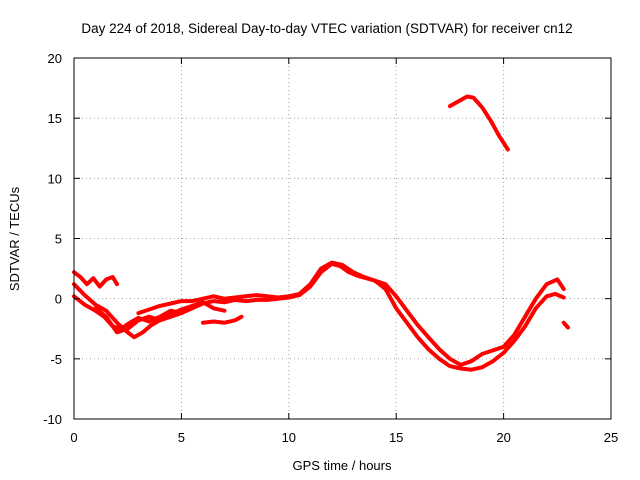 The width and height of the screenshot is (640, 480). What do you see at coordinates (396, 437) in the screenshot?
I see `x-tick-label: 15` at bounding box center [396, 437].